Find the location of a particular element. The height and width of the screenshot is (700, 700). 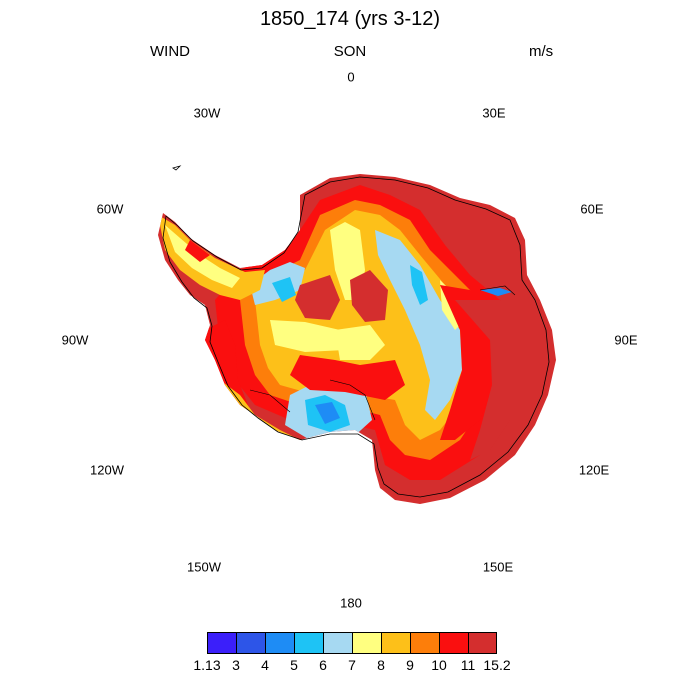

colorbar-tick-label: 11 is located at coordinates (468, 665).